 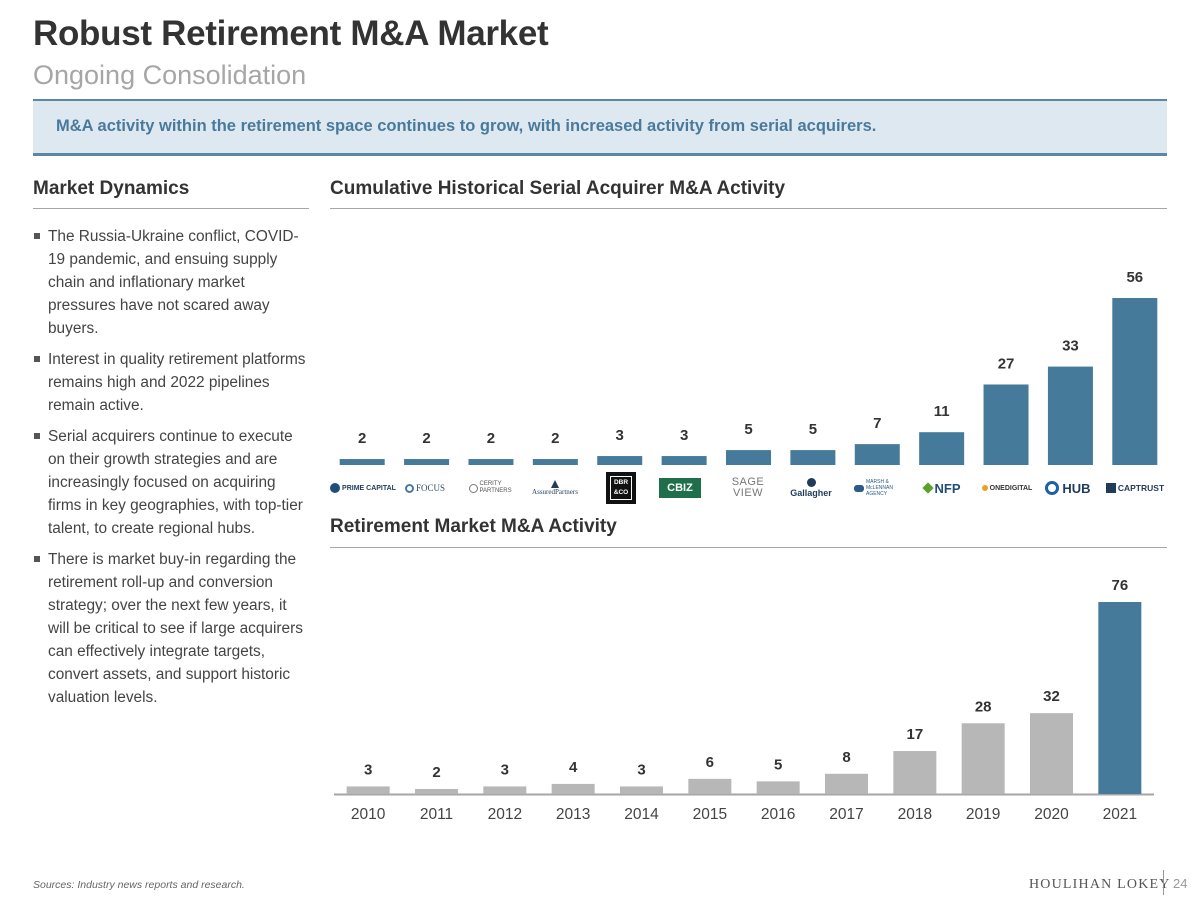 I want to click on retirement-ma-bar-label: 76, so click(x=1119, y=585).